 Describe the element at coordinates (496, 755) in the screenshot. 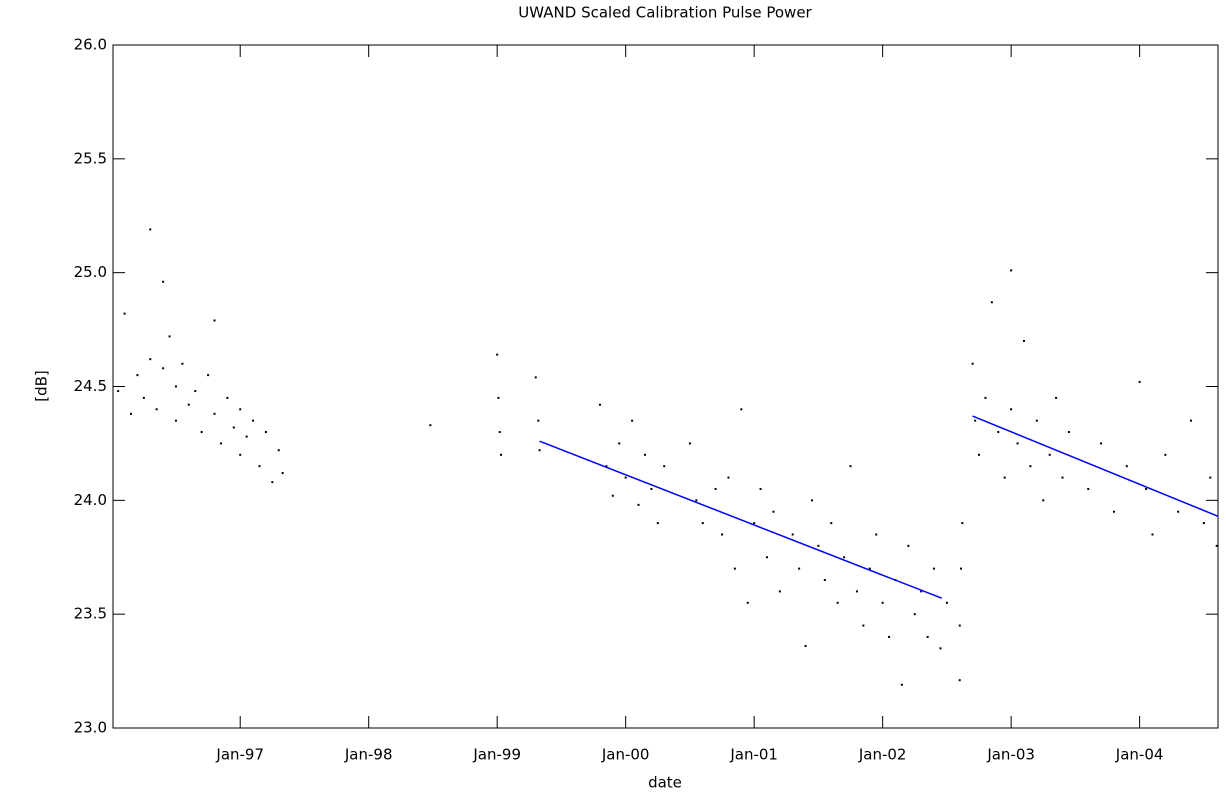

I see `x-tick-label: Jan-99` at that location.